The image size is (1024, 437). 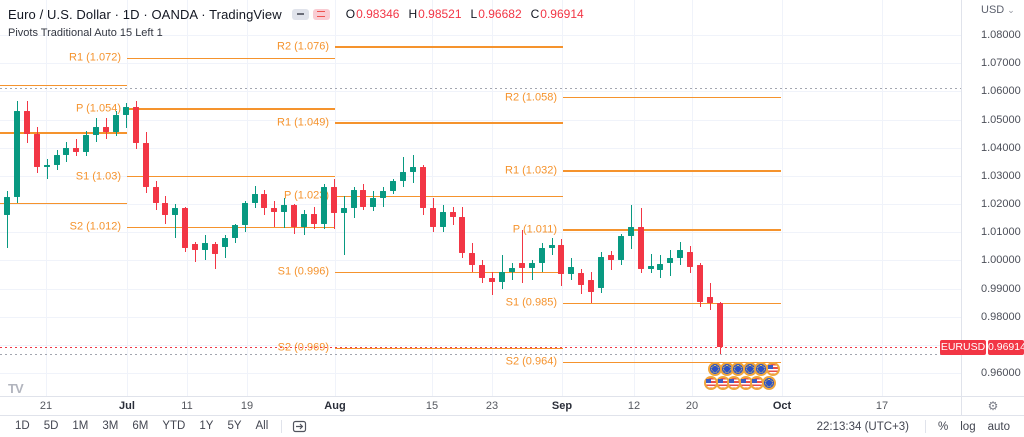 What do you see at coordinates (998, 10) in the screenshot?
I see `currency-unit-dropdown: USD ⌄` at bounding box center [998, 10].